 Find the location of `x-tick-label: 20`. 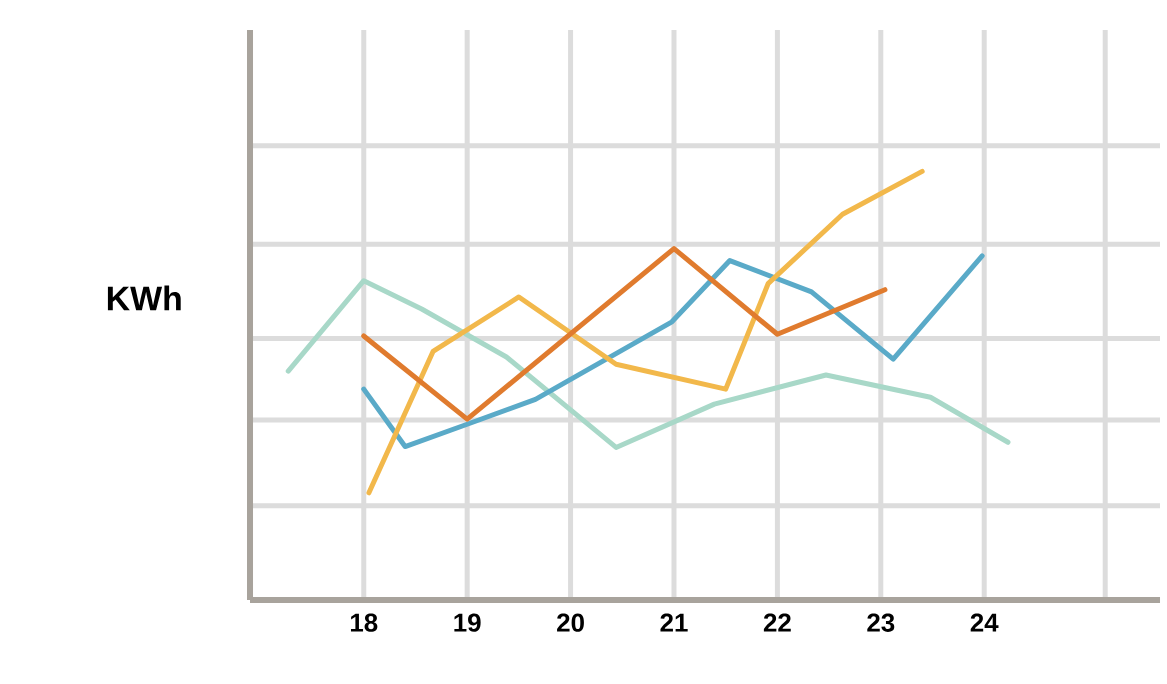

x-tick-label: 20 is located at coordinates (570, 622).